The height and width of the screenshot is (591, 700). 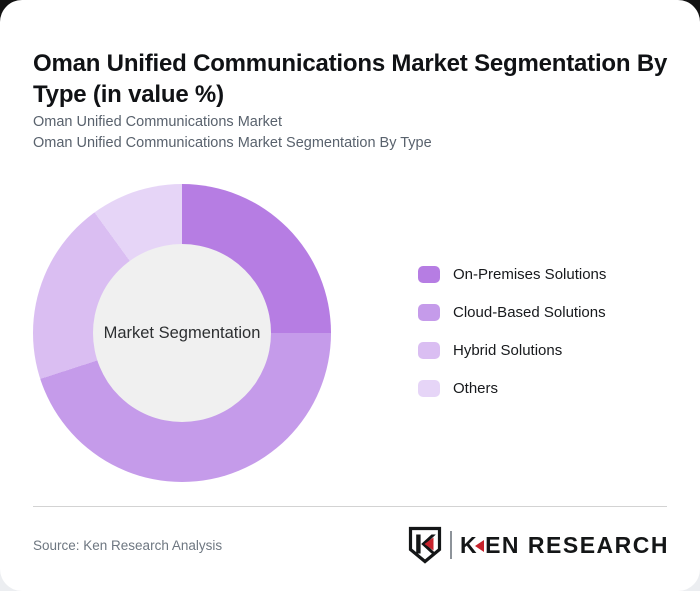 What do you see at coordinates (469, 544) in the screenshot?
I see `wordmark-k: K` at bounding box center [469, 544].